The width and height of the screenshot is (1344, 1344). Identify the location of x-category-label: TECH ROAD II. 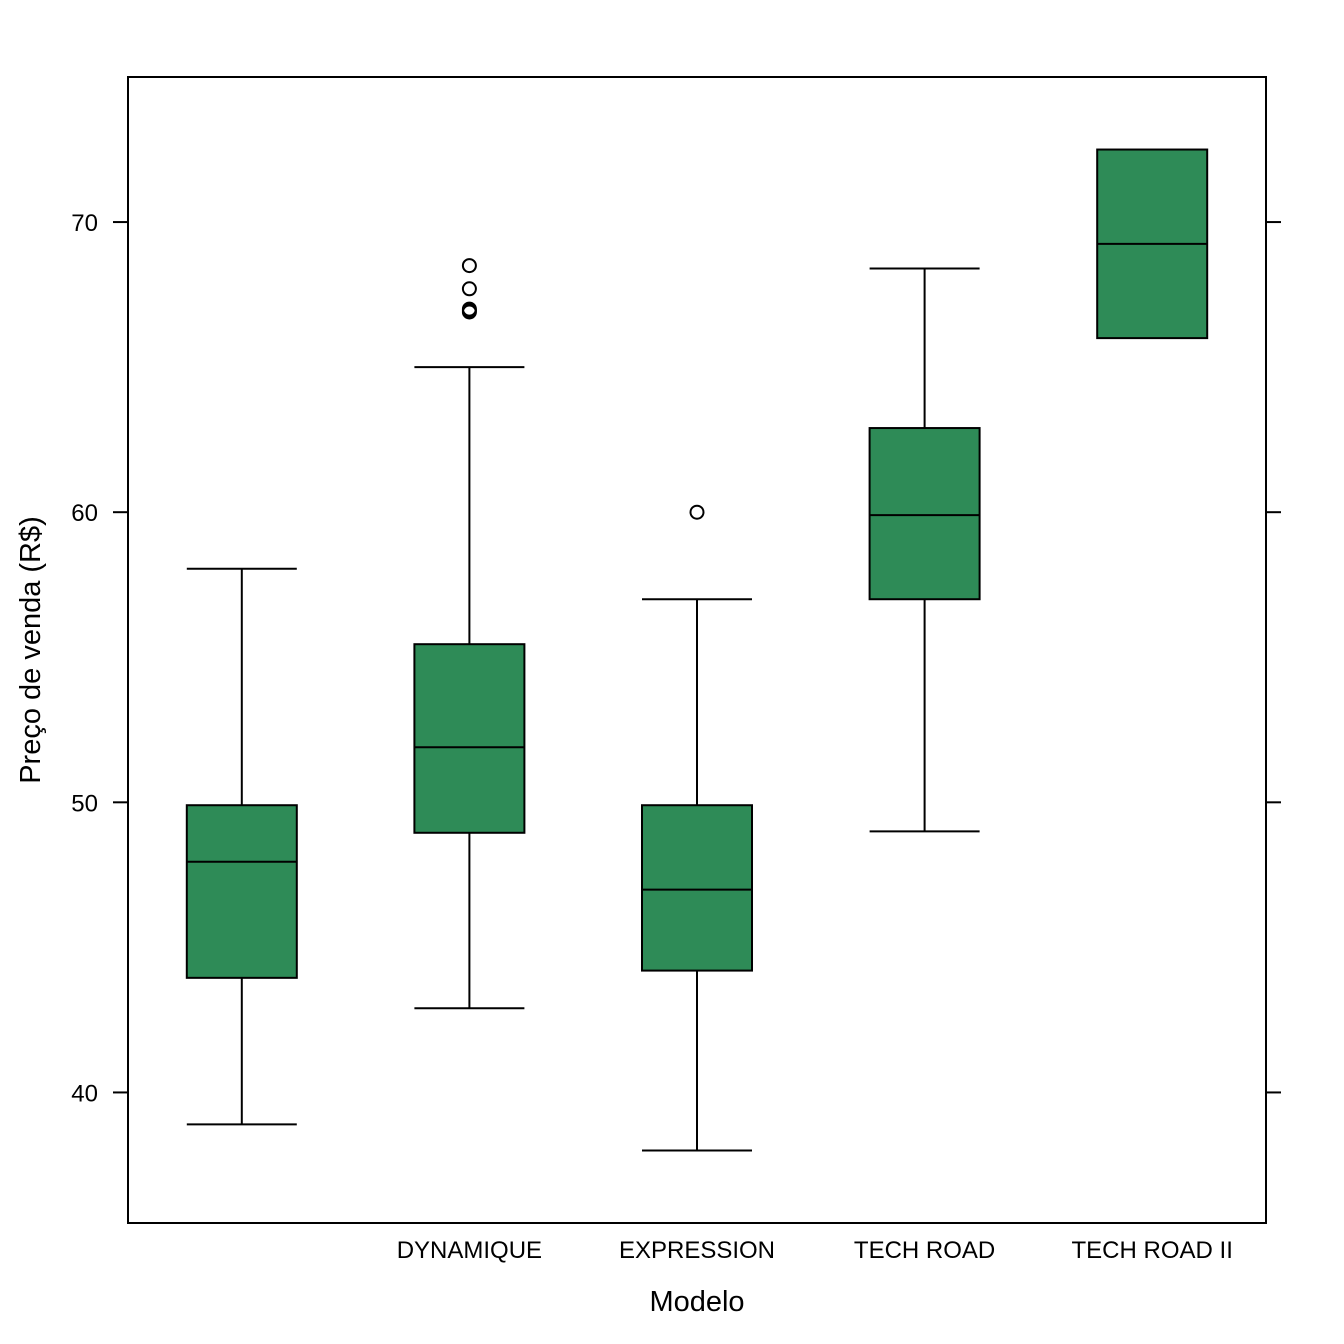
(1152, 1250).